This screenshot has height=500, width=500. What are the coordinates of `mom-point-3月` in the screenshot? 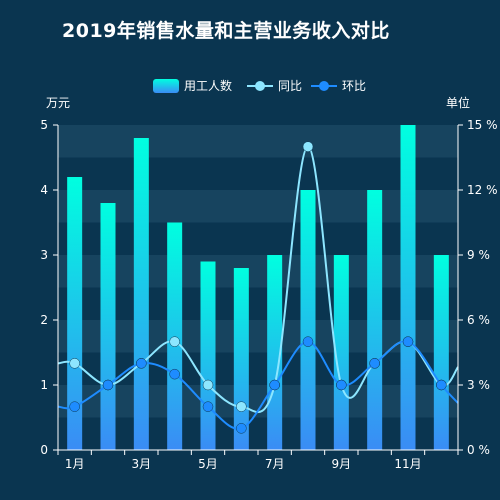 It's located at (141, 363).